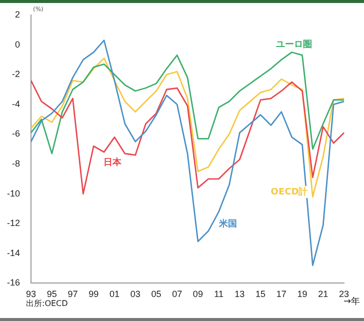 The image size is (364, 321). What do you see at coordinates (47, 303) in the screenshot?
I see `text: 出所:OECD` at bounding box center [47, 303].